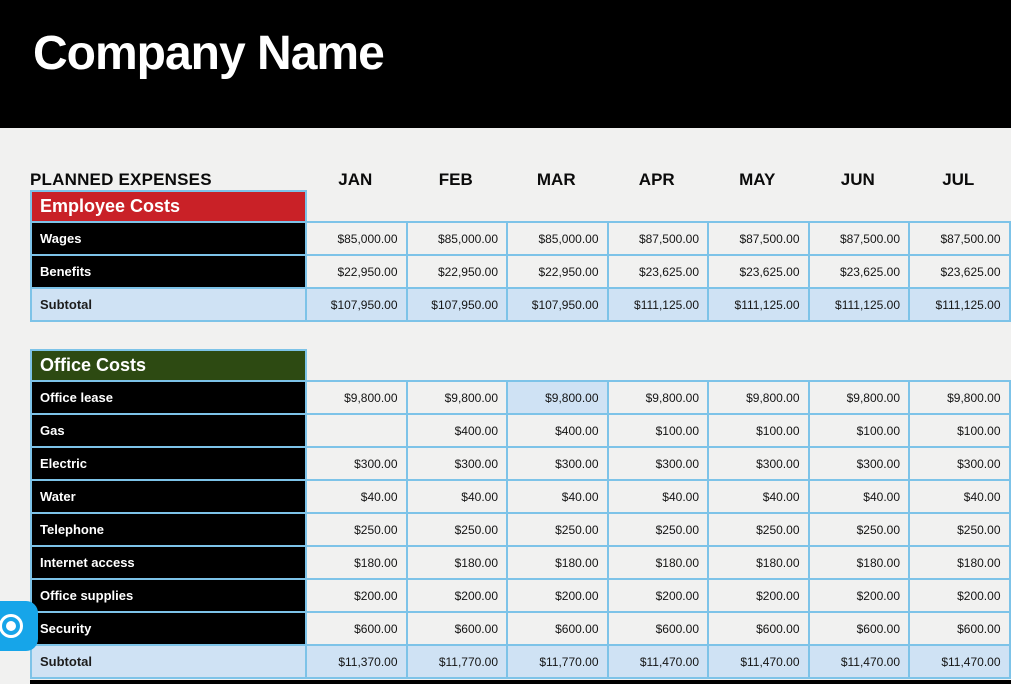 The height and width of the screenshot is (684, 1011). What do you see at coordinates (757, 179) in the screenshot?
I see `month-header: MAY` at bounding box center [757, 179].